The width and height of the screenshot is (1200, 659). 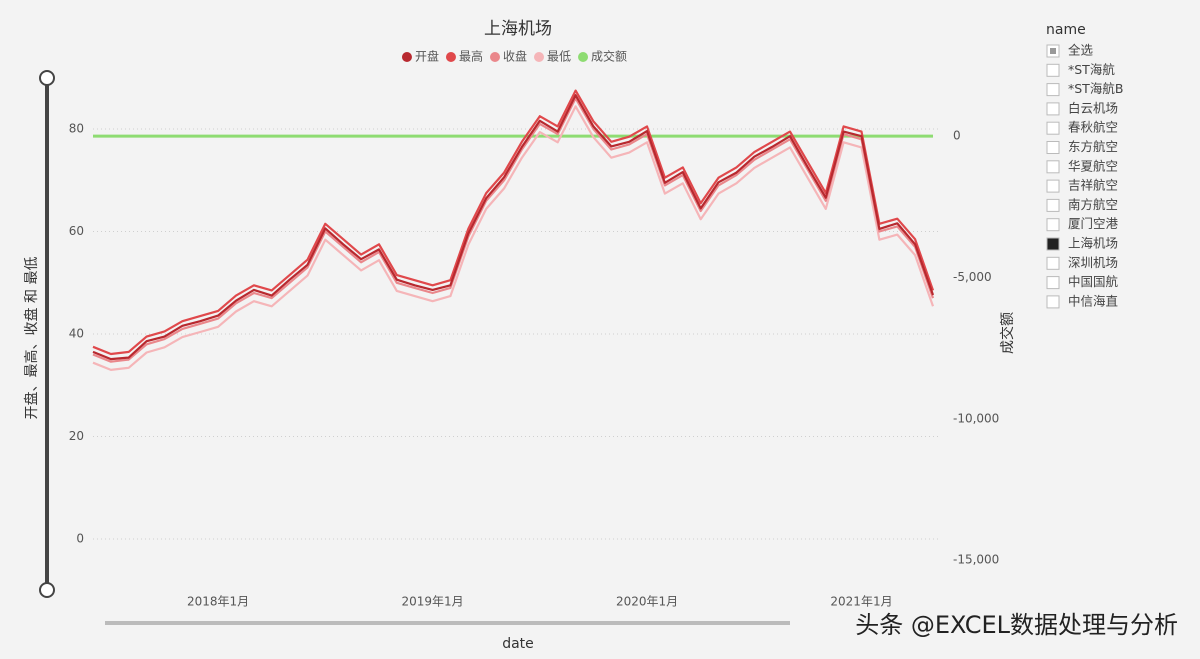 I want to click on slicer-item-label: 全选, so click(x=1081, y=50).